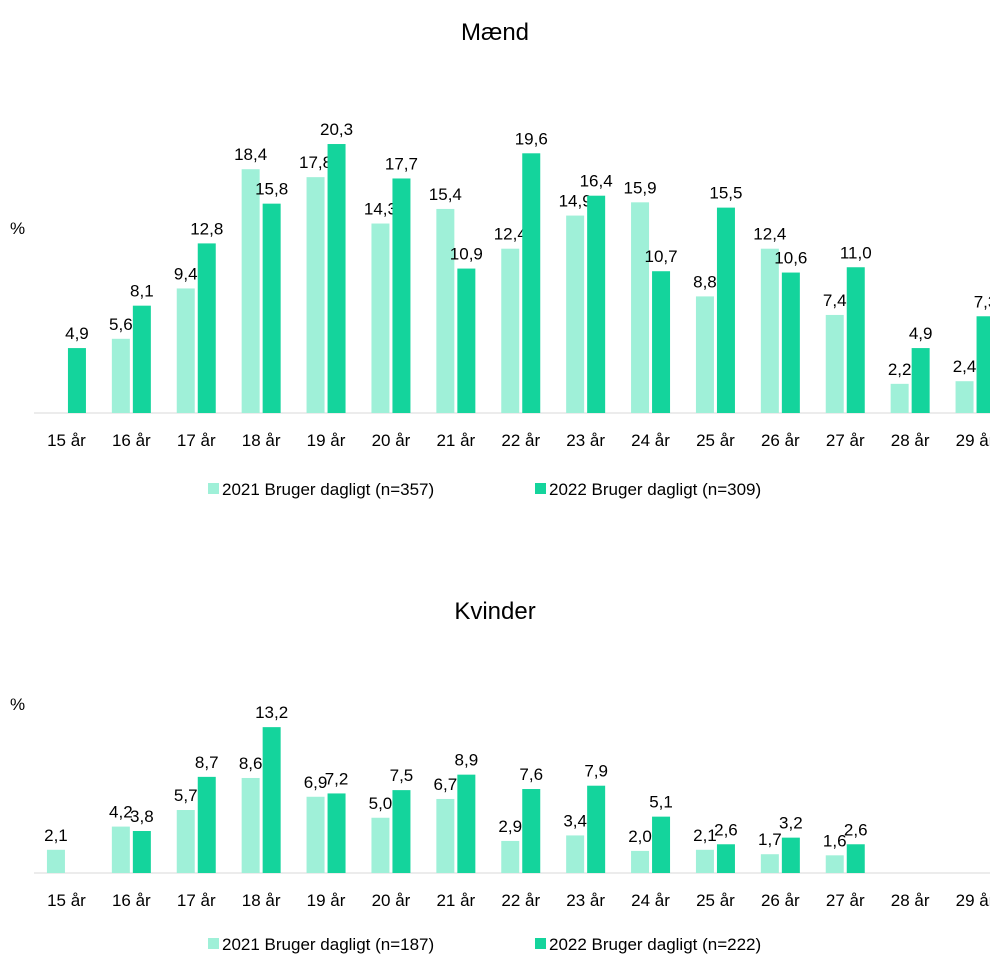  What do you see at coordinates (655, 489) in the screenshot?
I see `legend-label-1: 2022 Bruger dagligt (n=309)` at bounding box center [655, 489].